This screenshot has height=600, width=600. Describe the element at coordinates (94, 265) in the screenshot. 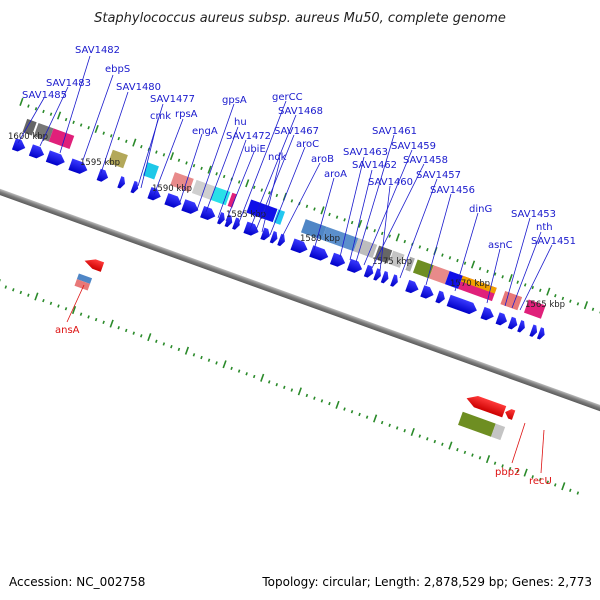

I see `ansA-arrow` at that location.